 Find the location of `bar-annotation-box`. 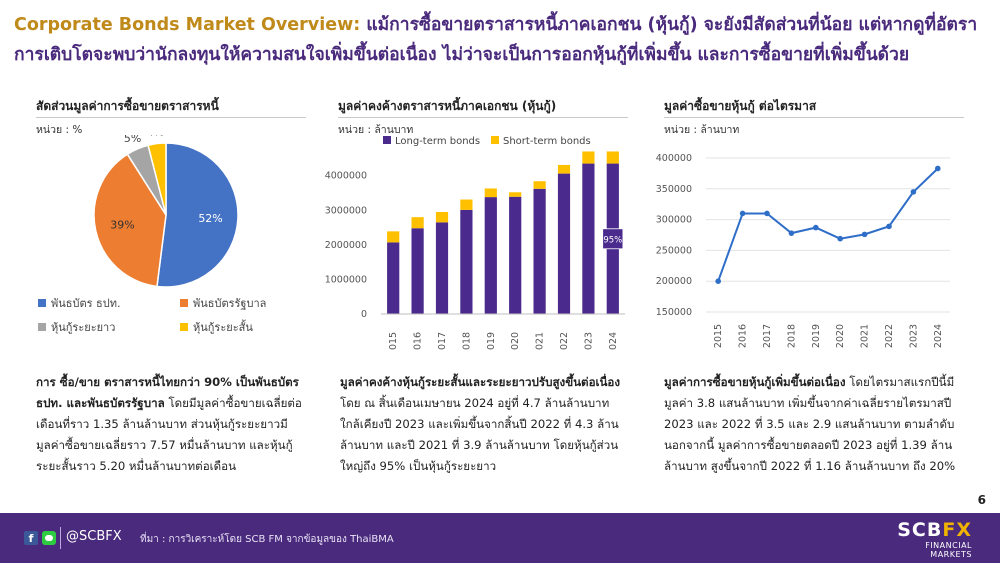

bar-annotation-box is located at coordinates (613, 239).